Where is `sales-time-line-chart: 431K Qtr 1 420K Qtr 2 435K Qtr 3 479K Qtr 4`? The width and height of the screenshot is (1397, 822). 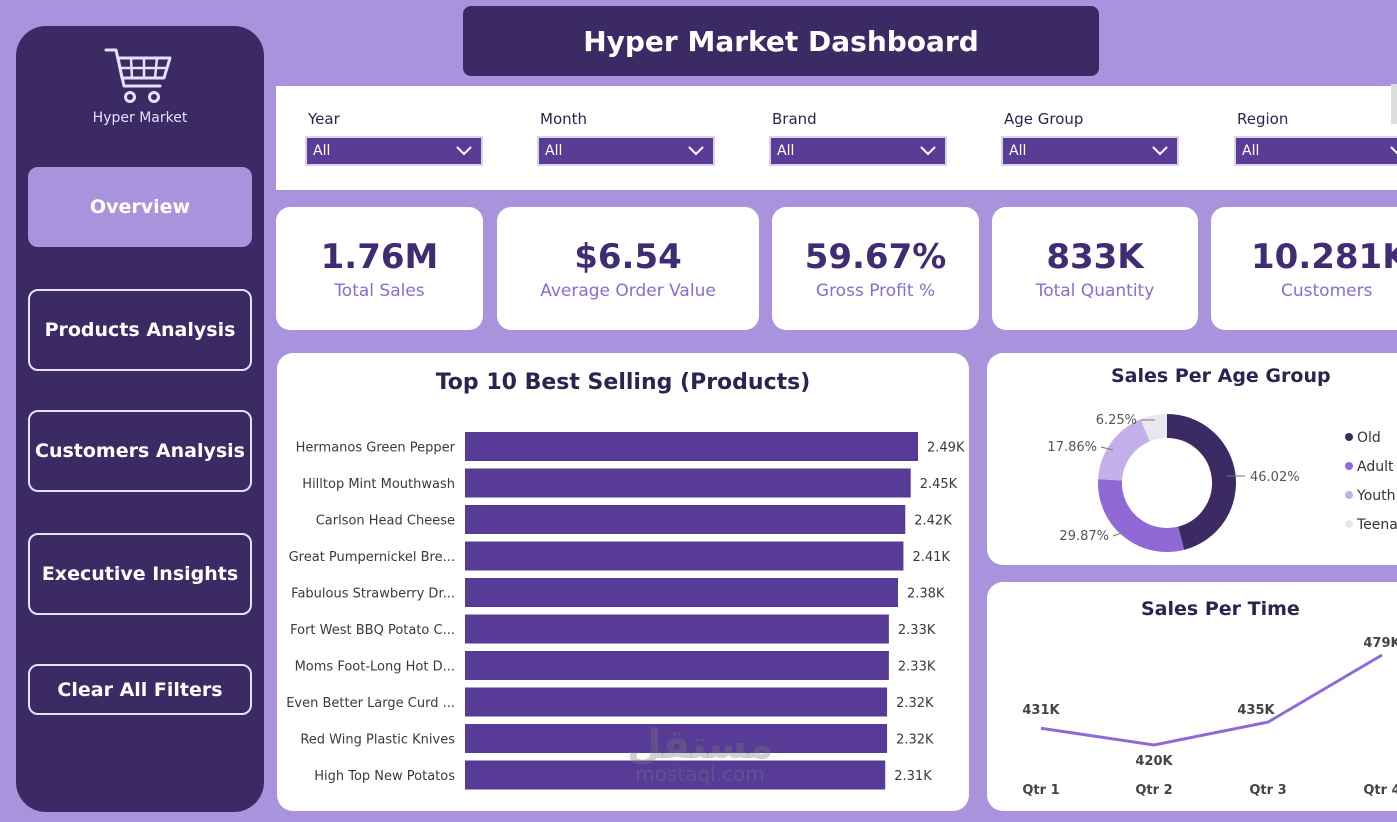
sales-time-line-chart: 431K Qtr 1 420K Qtr 2 435K Qtr 3 479K Qtr 4 is located at coordinates (1209, 717).